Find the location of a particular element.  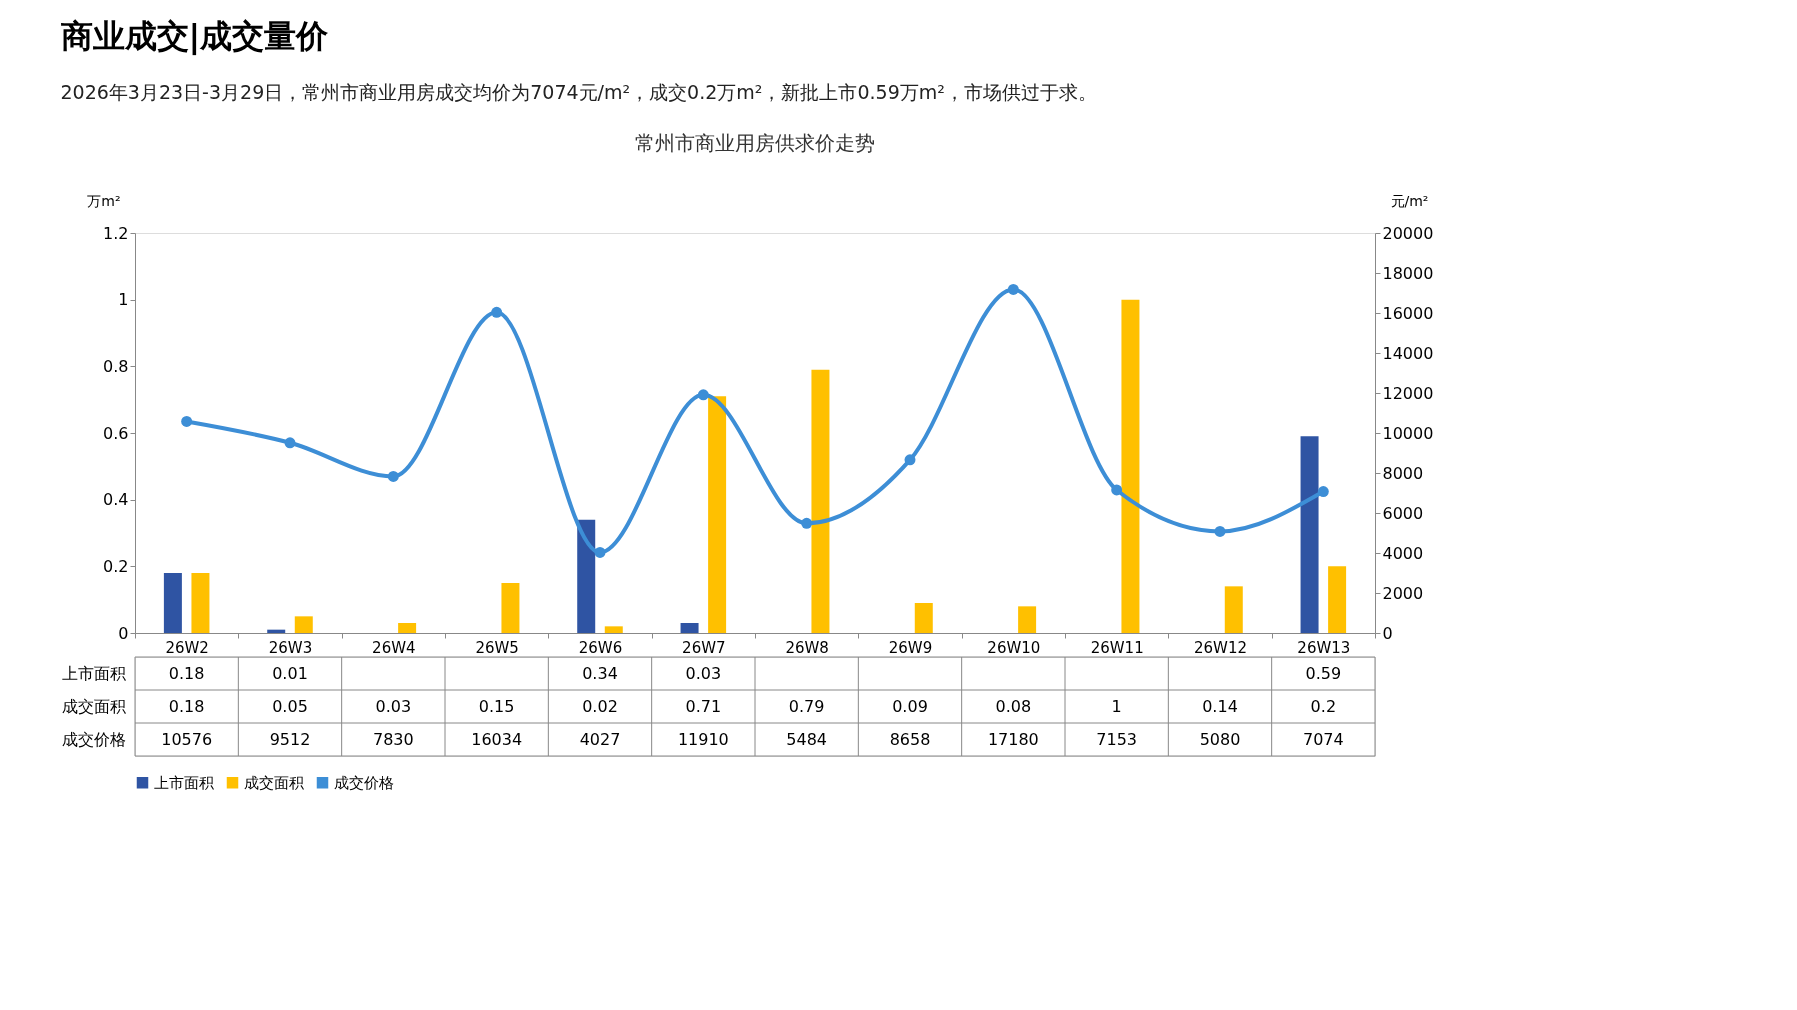

chart-title: 商业成交|成交量价 is located at coordinates (195, 36).